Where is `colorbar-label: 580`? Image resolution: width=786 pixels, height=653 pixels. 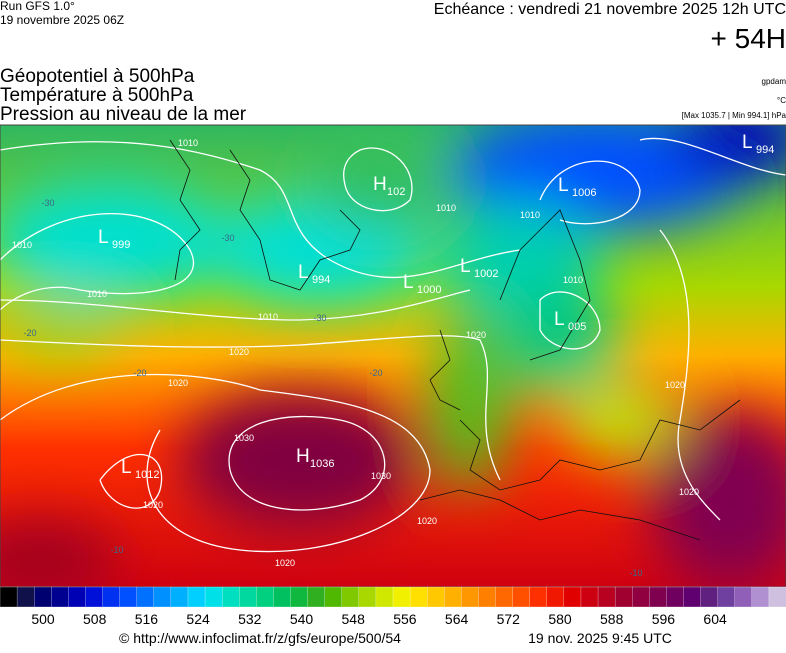 colorbar-label: 580 is located at coordinates (560, 619).